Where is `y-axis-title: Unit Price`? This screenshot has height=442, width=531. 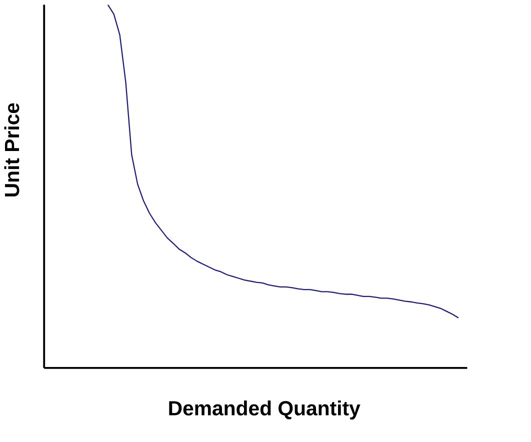 y-axis-title: Unit Price is located at coordinates (12, 150).